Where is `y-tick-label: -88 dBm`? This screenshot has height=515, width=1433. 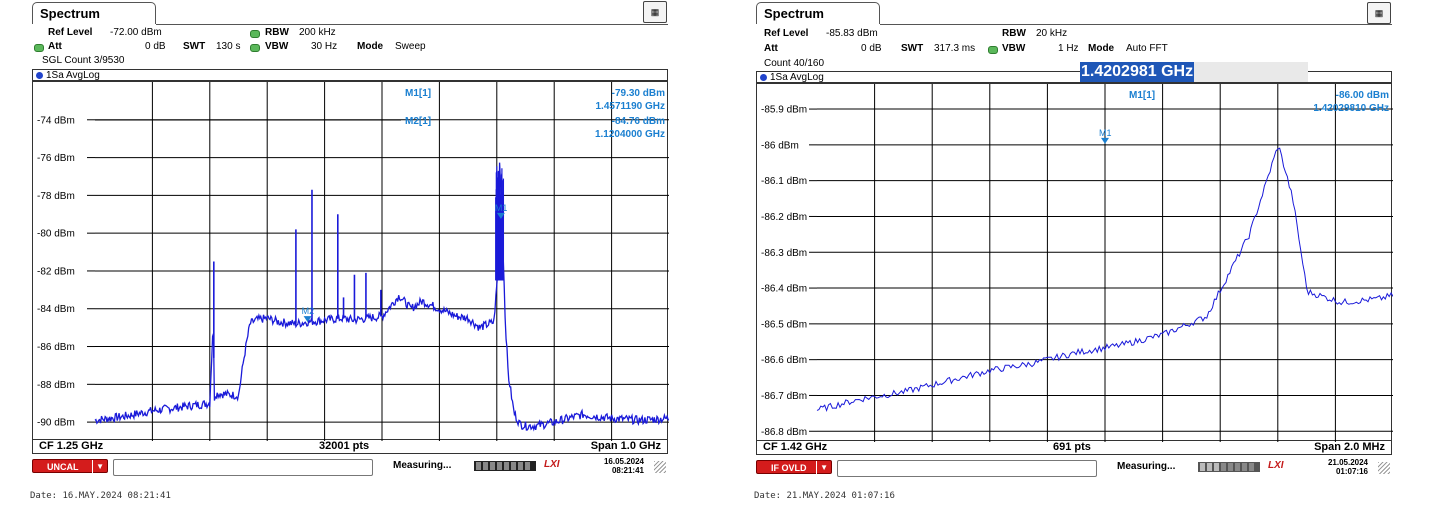 y-tick-label: -88 dBm is located at coordinates (56, 385).